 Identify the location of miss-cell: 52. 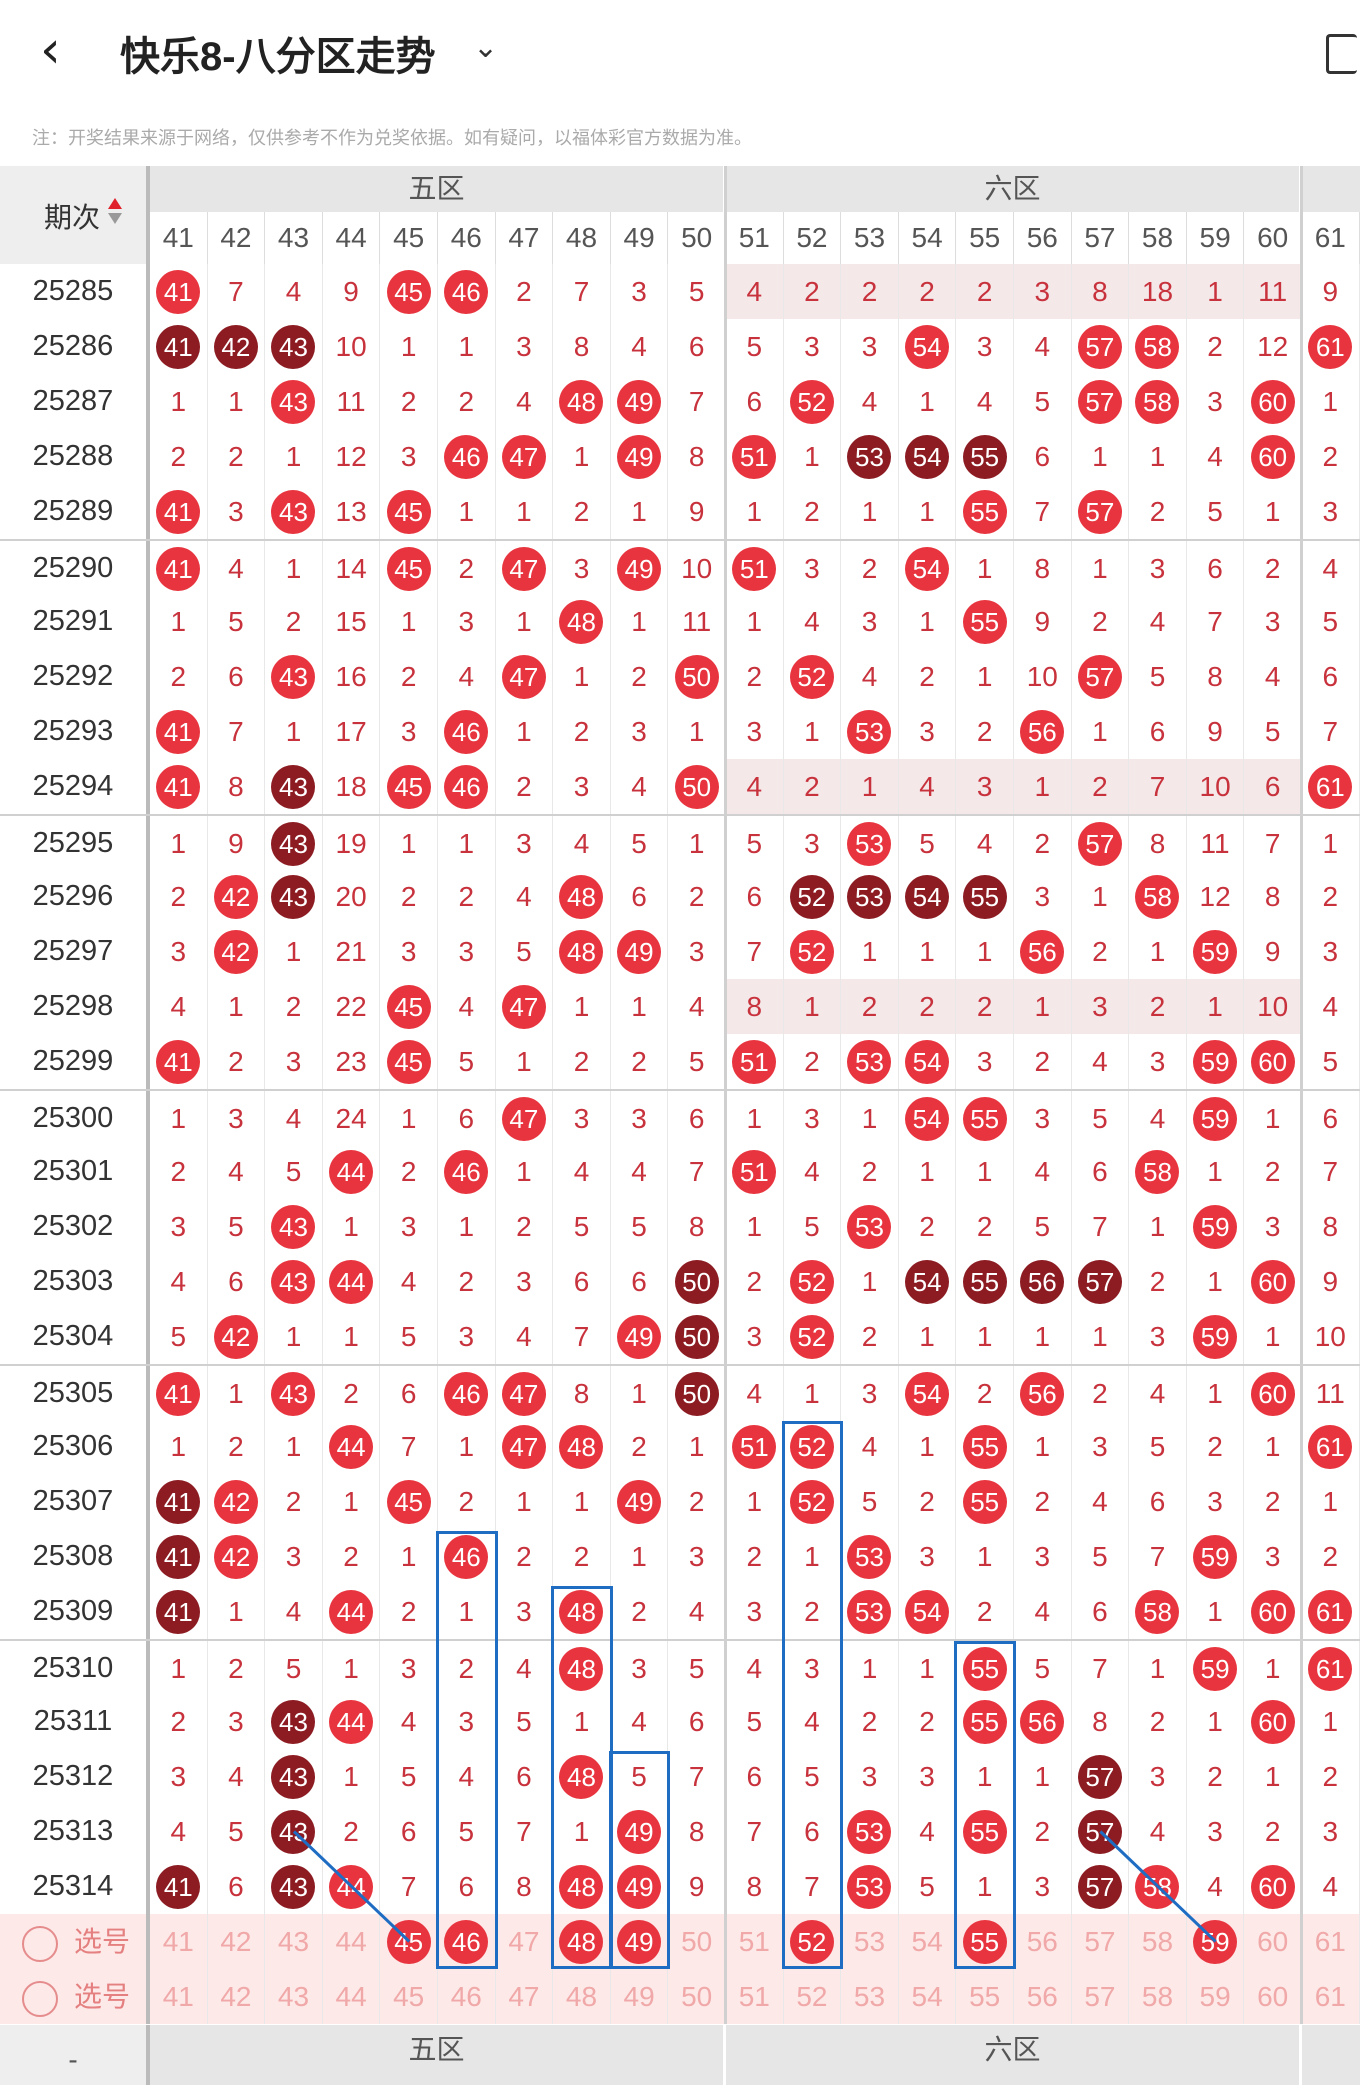
(813, 1996).